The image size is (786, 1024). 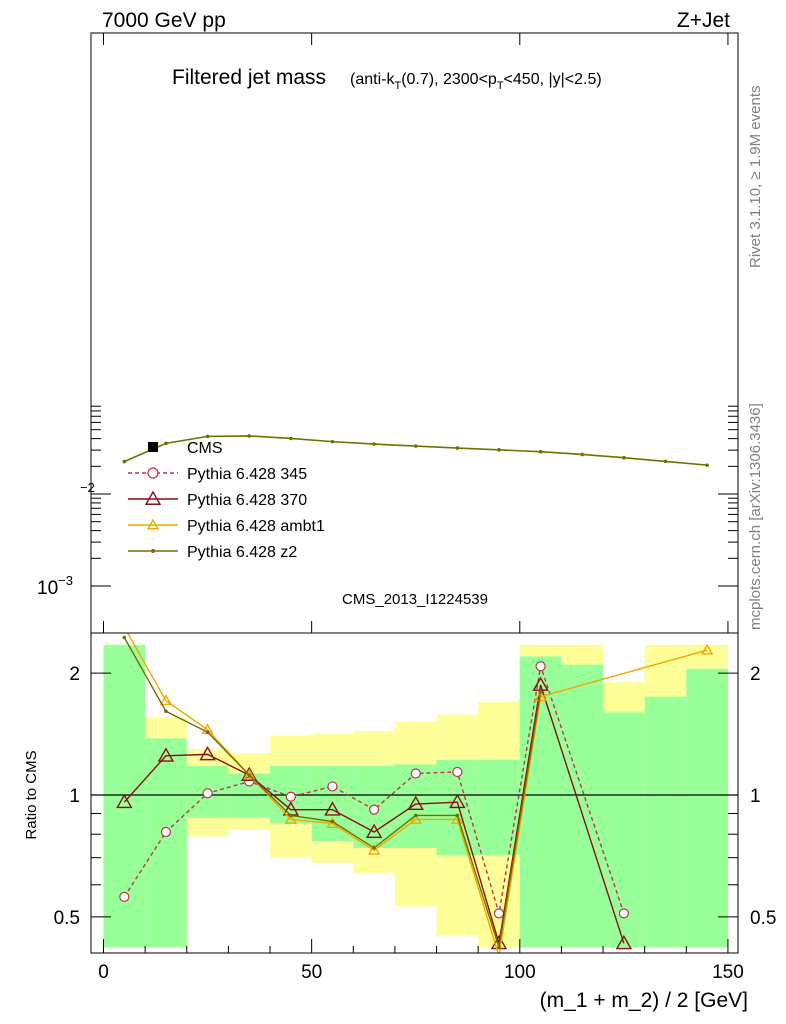 What do you see at coordinates (74, 796) in the screenshot?
I see `ratio-y-tick-label: 1` at bounding box center [74, 796].